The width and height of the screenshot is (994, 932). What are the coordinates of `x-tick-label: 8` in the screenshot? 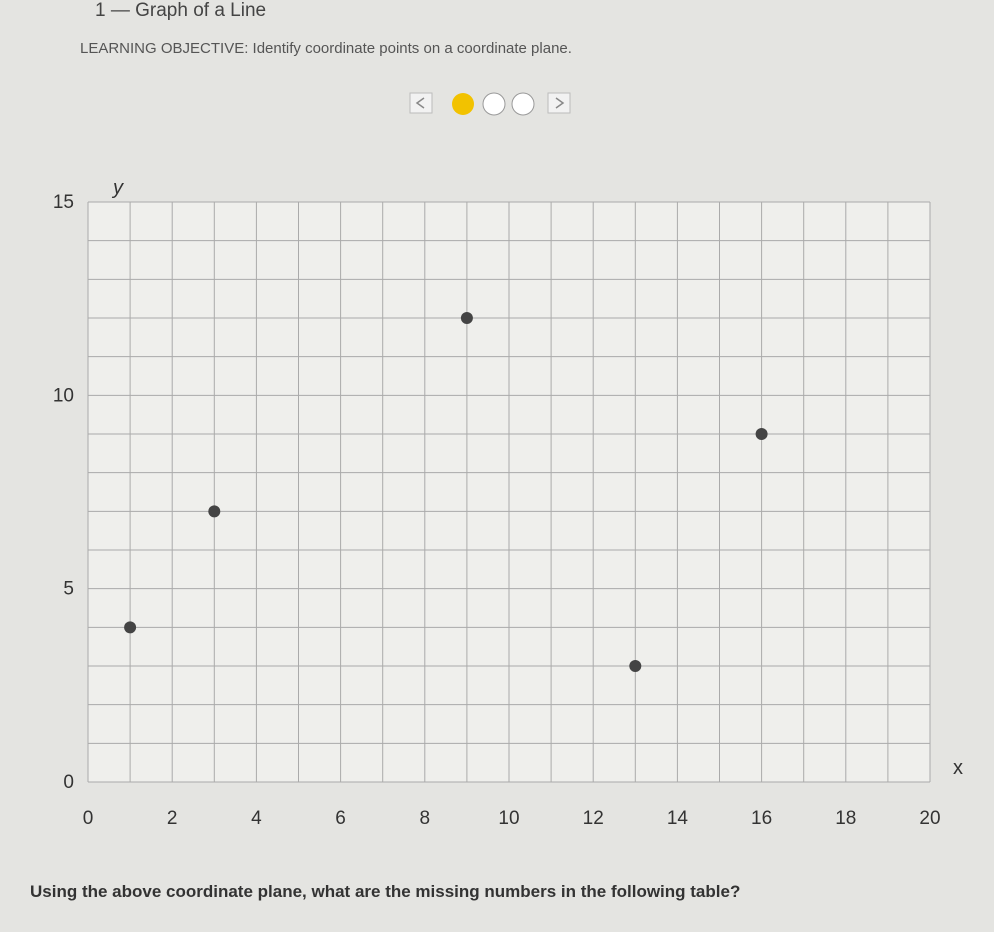 It's located at (425, 818).